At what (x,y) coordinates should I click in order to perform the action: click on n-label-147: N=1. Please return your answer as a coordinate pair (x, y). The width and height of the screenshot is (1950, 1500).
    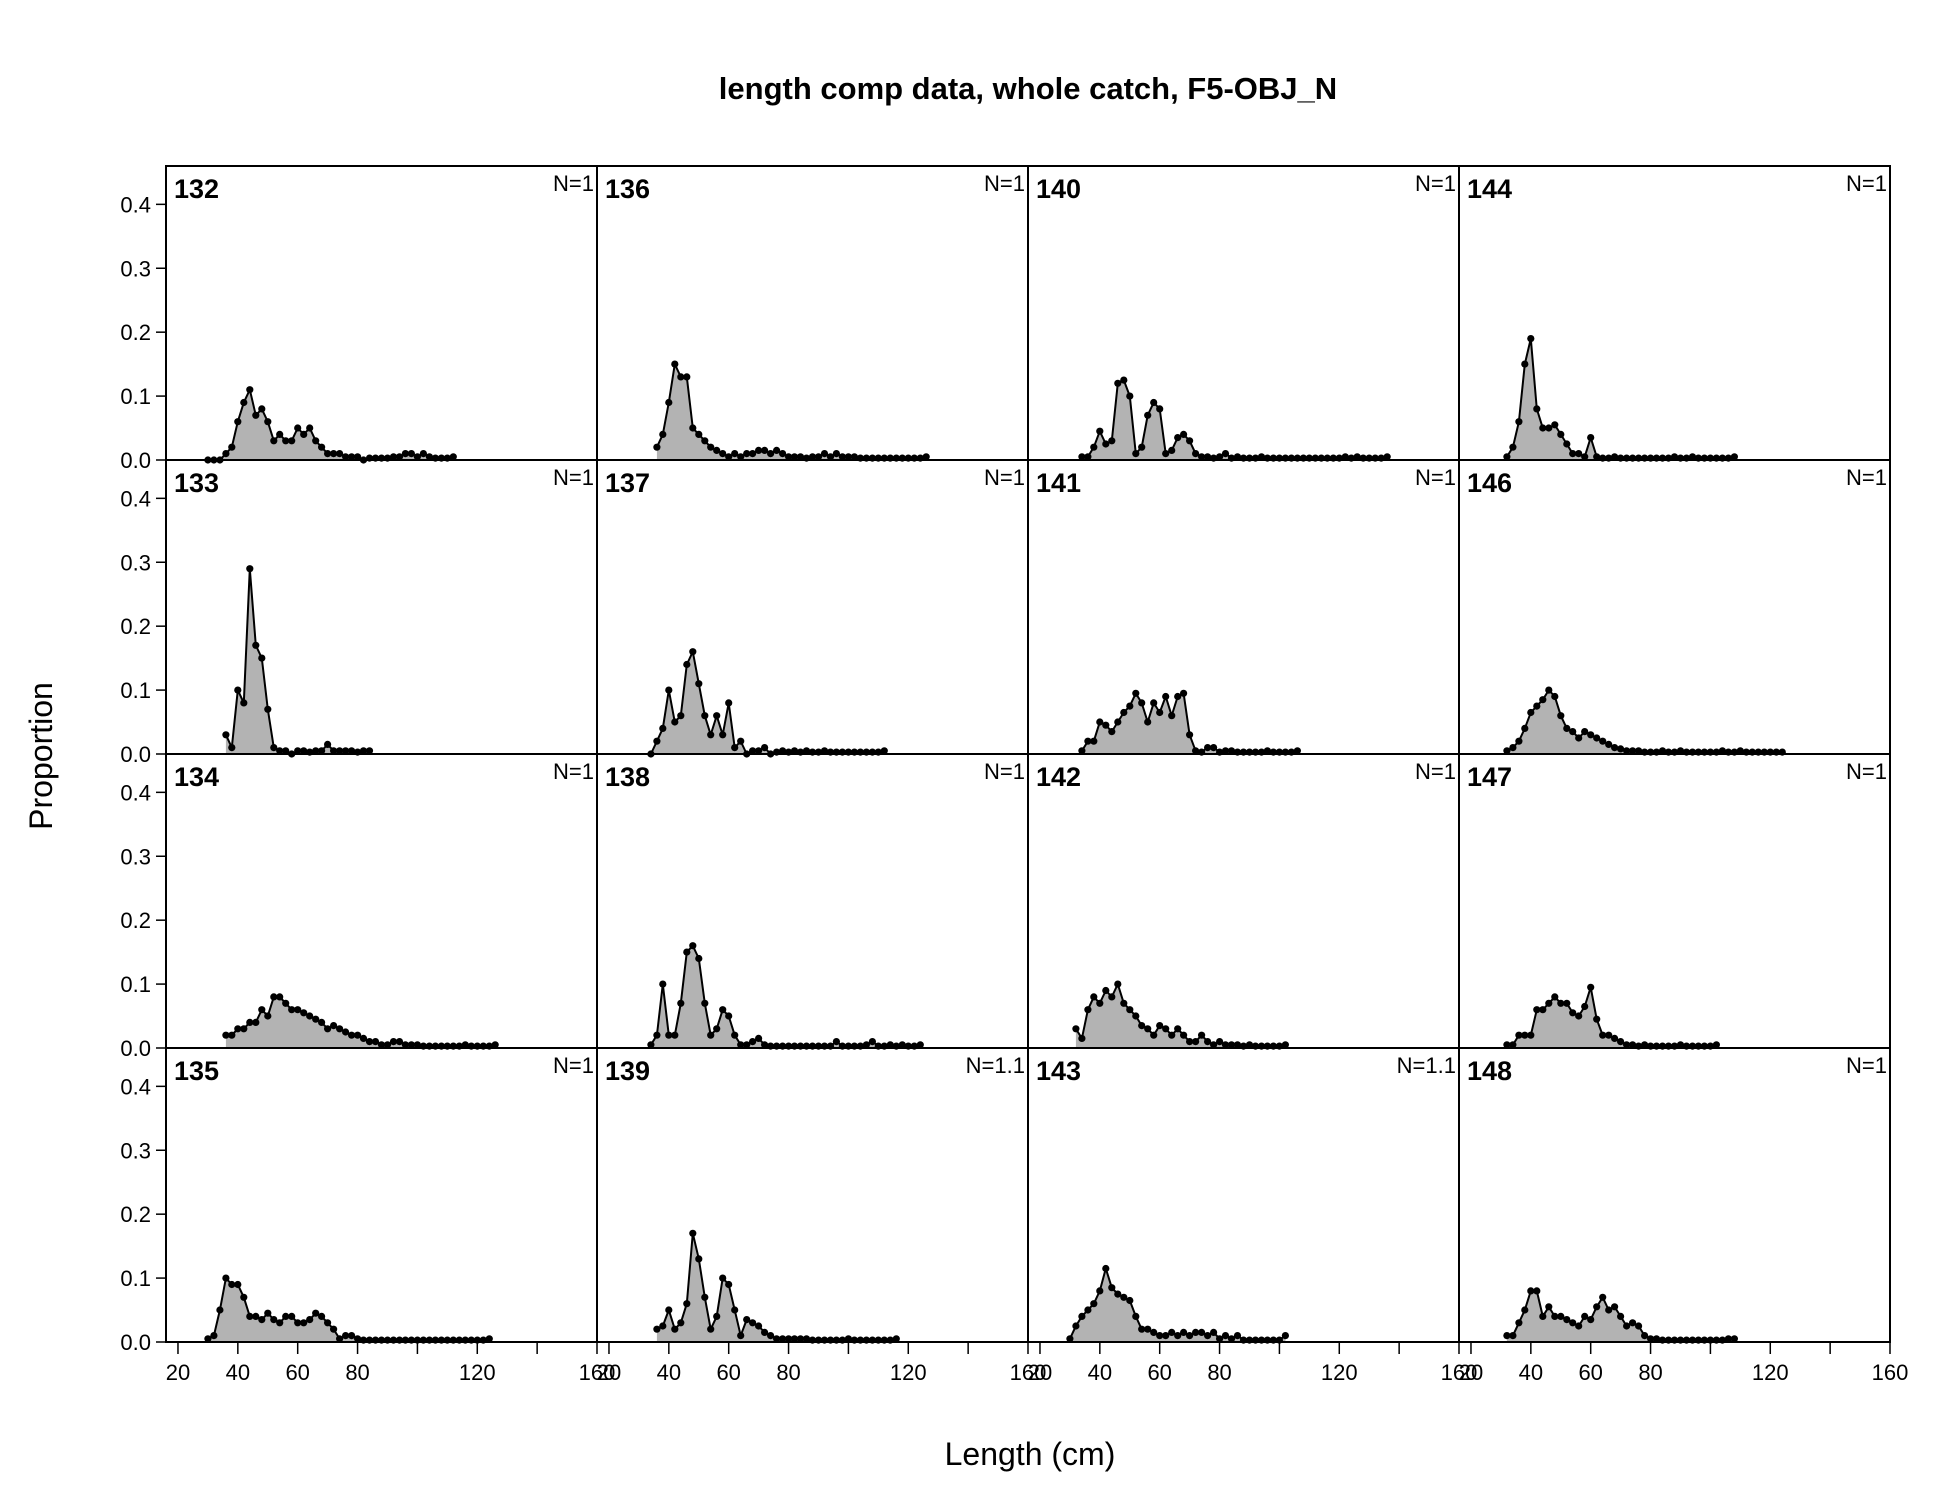
    Looking at the image, I should click on (1866, 771).